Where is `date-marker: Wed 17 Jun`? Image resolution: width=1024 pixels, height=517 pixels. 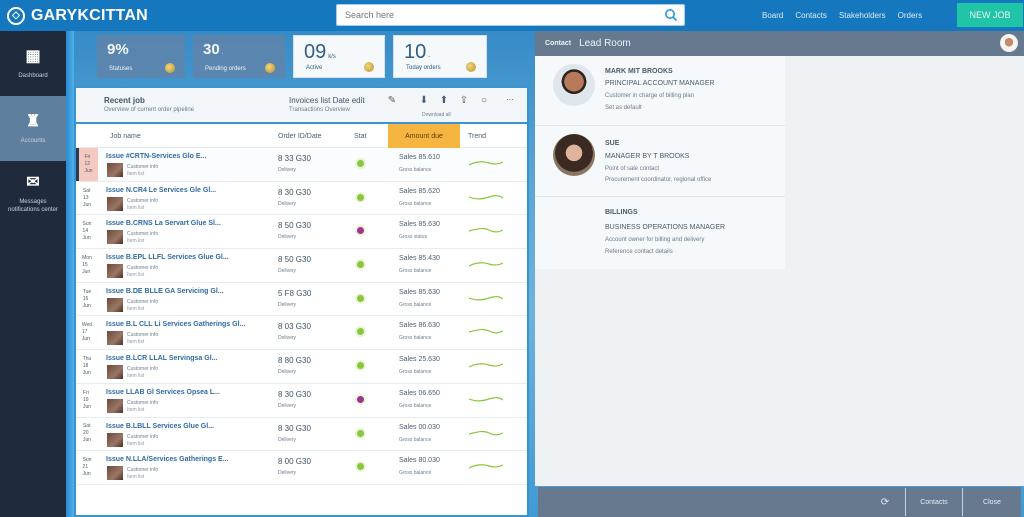 date-marker: Wed 17 Jun is located at coordinates (87, 332).